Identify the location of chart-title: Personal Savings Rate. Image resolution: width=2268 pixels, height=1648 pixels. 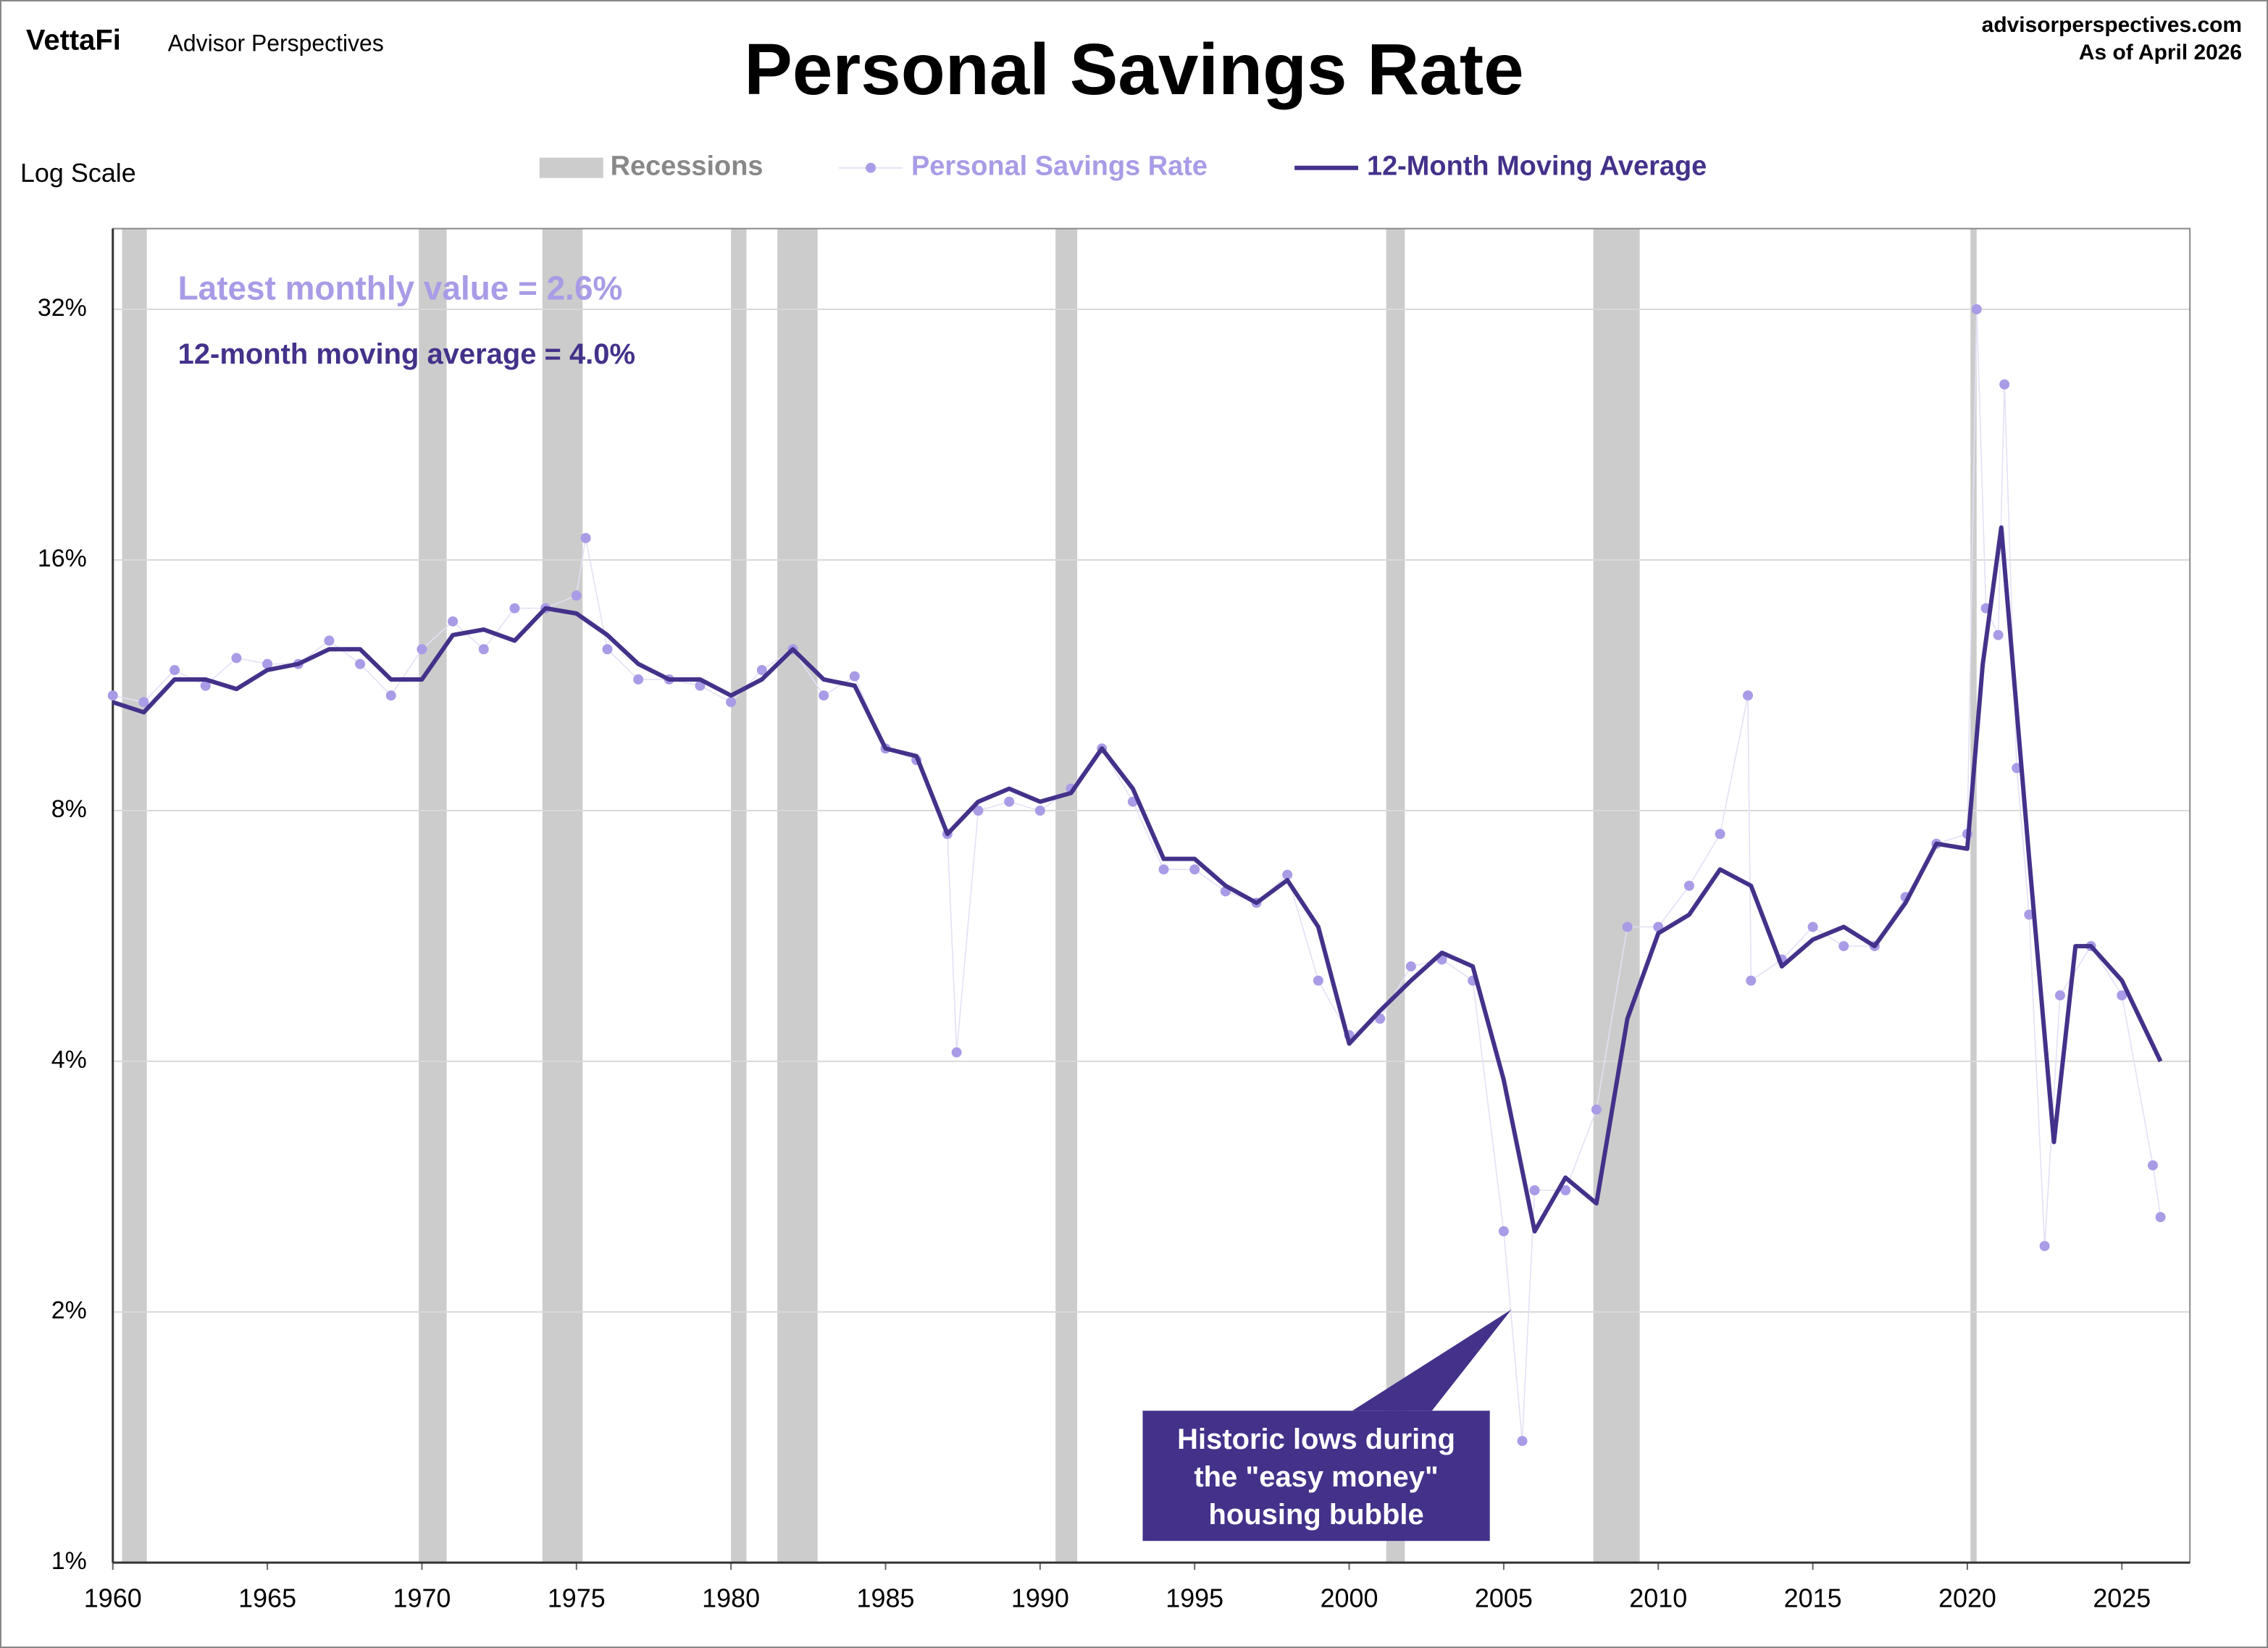
(1134, 70).